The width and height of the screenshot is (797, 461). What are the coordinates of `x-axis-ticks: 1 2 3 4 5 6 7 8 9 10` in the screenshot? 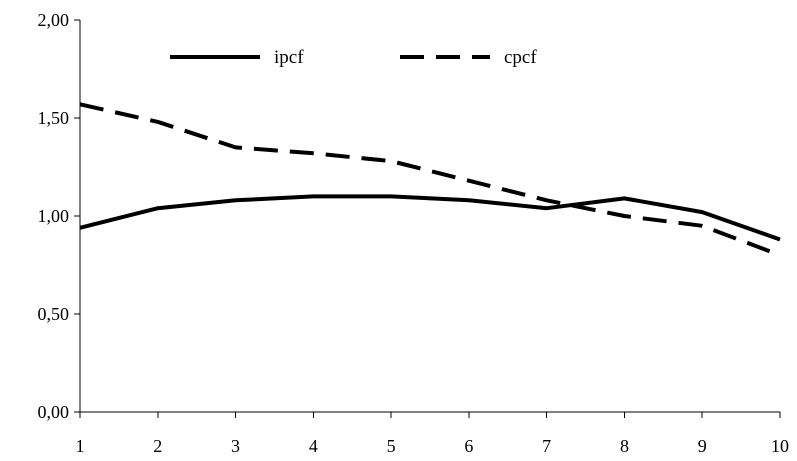 It's located at (432, 434).